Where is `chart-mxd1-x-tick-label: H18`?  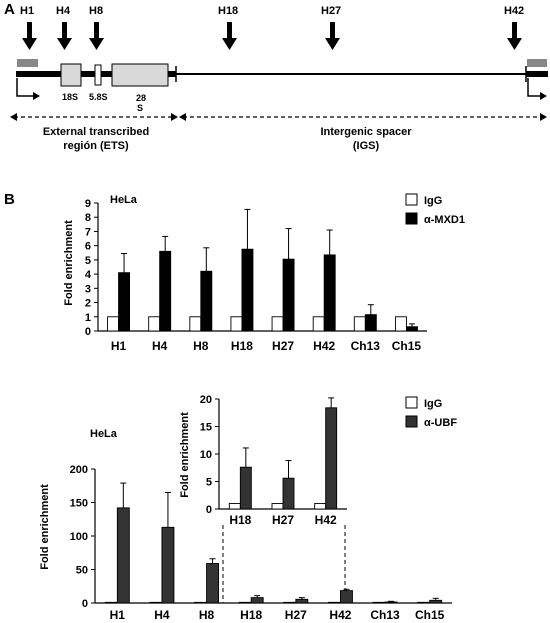
chart-mxd1-x-tick-label: H18 is located at coordinates (242, 346).